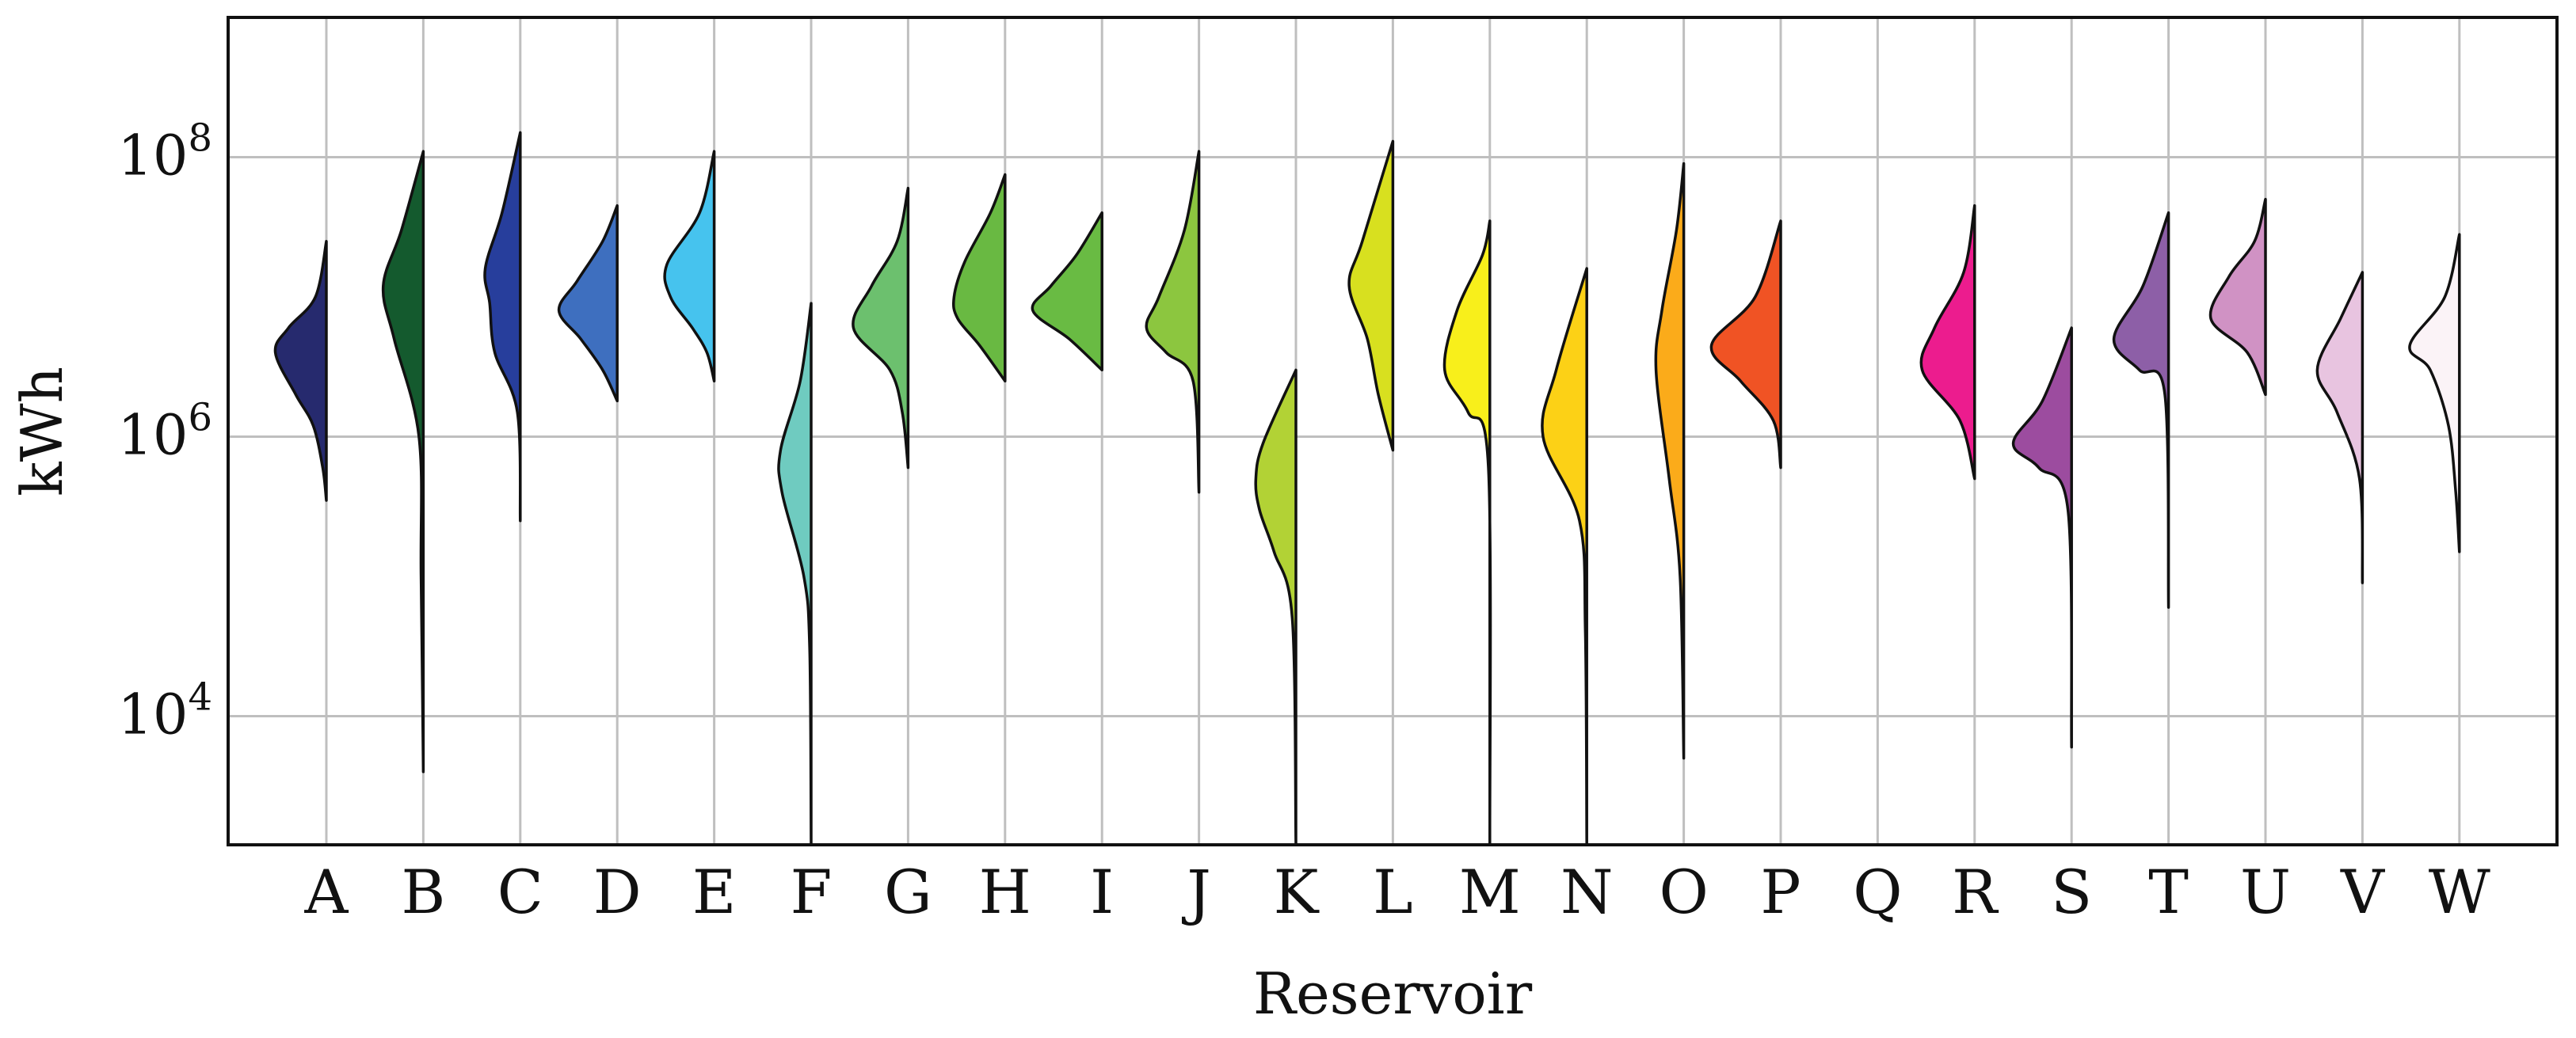  Describe the element at coordinates (1780, 892) in the screenshot. I see `x-tick-label-P: P` at that location.